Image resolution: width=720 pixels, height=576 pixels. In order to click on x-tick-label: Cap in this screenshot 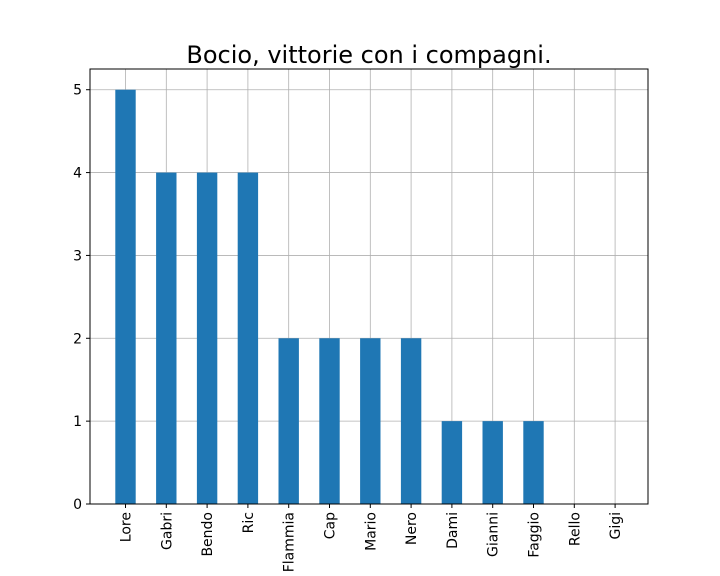, I will do `click(331, 525)`.